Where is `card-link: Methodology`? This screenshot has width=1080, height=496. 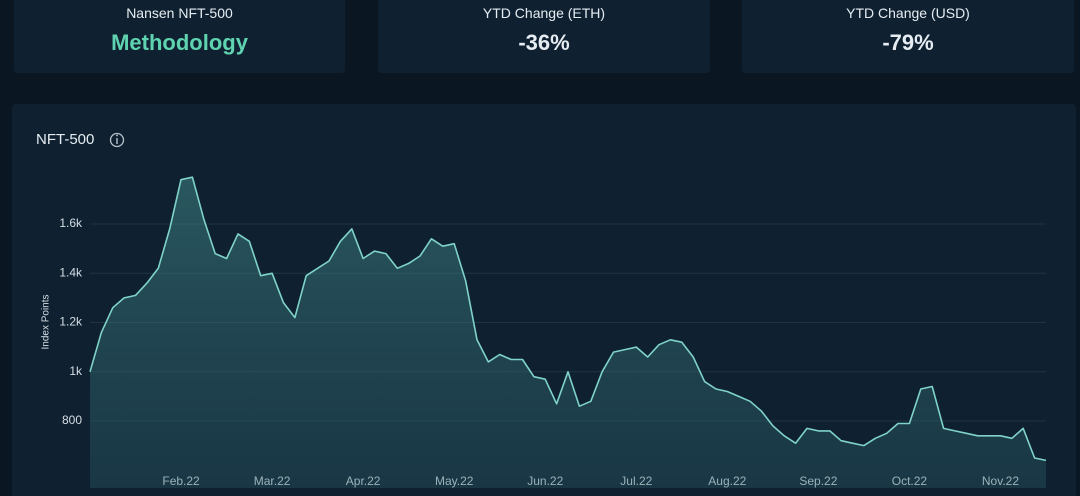
card-link: Methodology is located at coordinates (179, 42).